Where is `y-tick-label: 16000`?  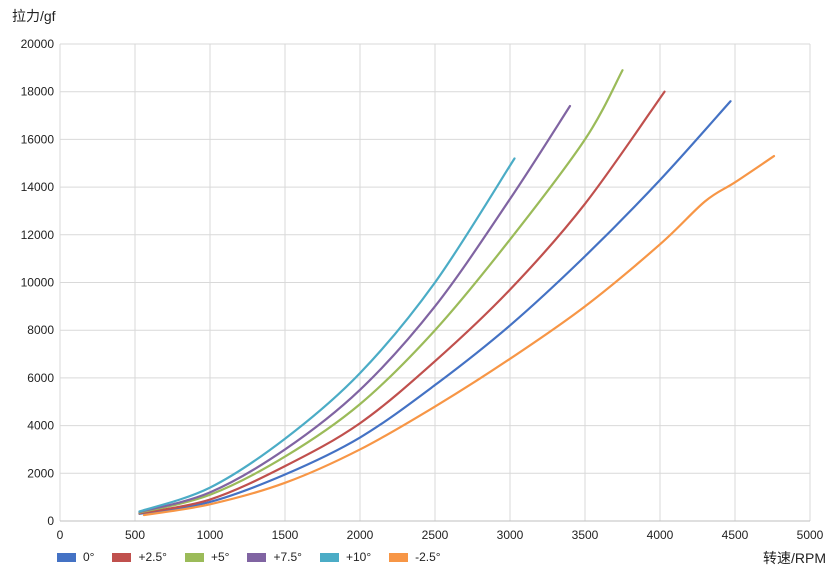
y-tick-label: 16000 is located at coordinates (38, 139).